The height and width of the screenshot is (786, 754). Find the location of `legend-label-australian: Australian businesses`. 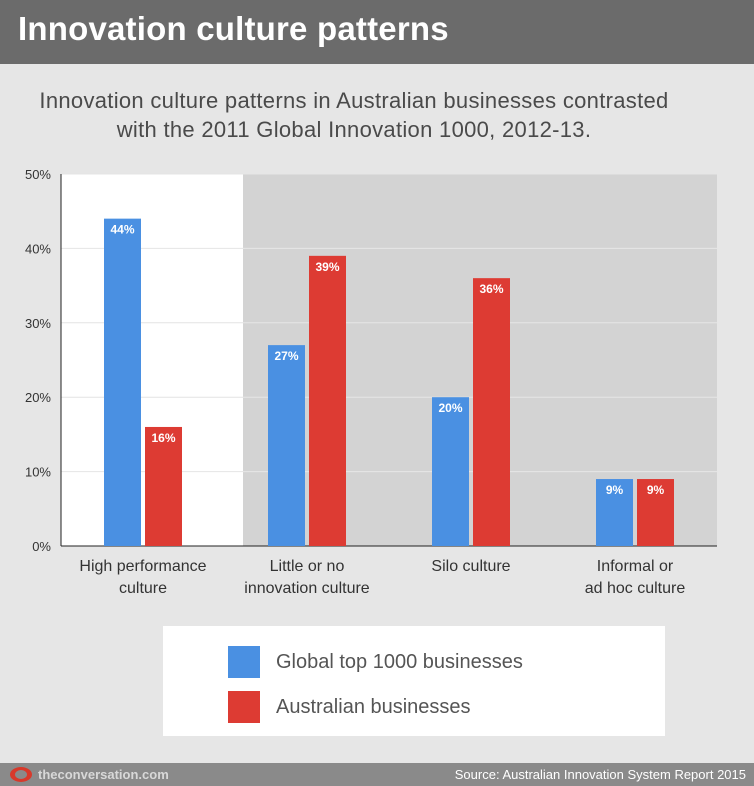

legend-label-australian: Australian businesses is located at coordinates (373, 706).